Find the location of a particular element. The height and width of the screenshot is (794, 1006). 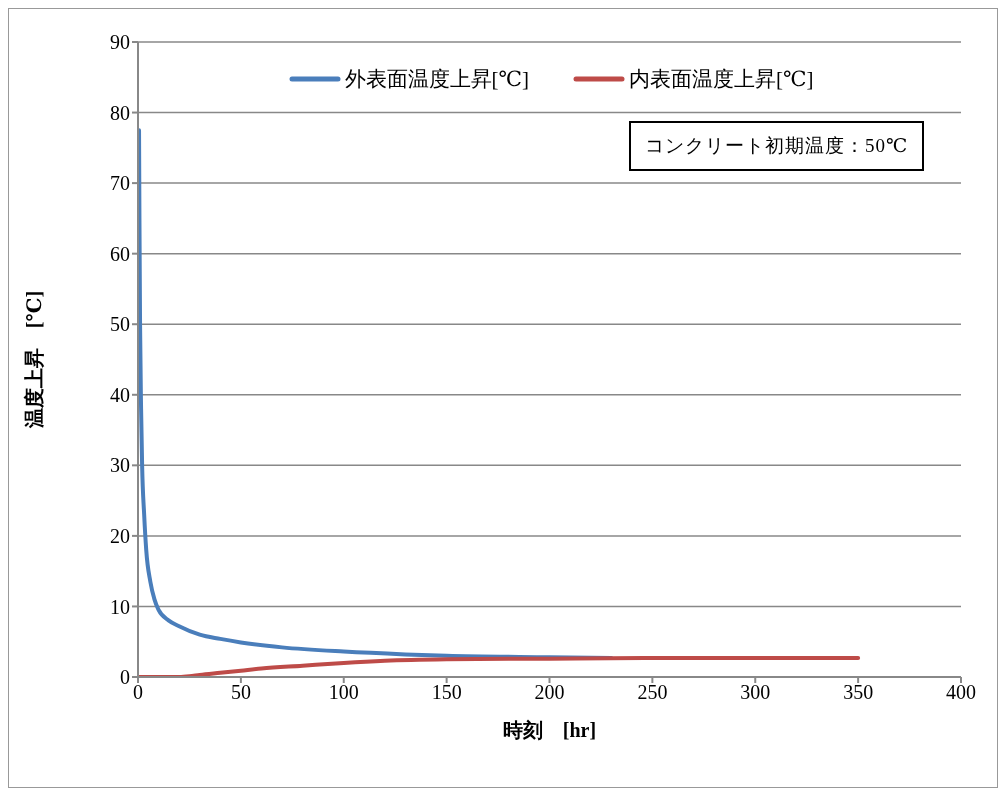

x-axis-title: 時刻 [hr] is located at coordinates (549, 730).